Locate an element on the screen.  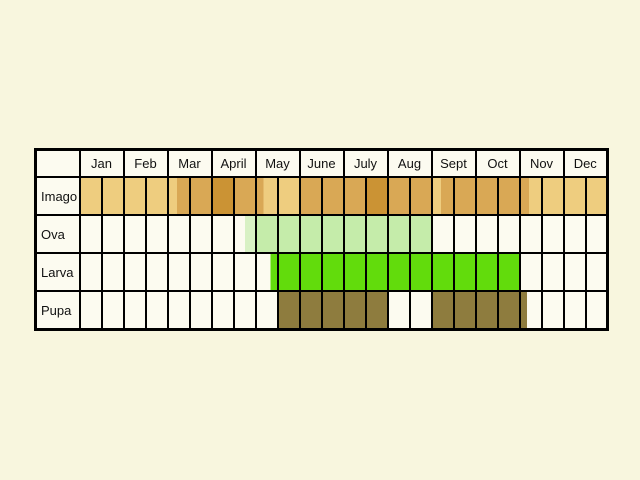
stage-row-larva: Larva is located at coordinates (321, 272).